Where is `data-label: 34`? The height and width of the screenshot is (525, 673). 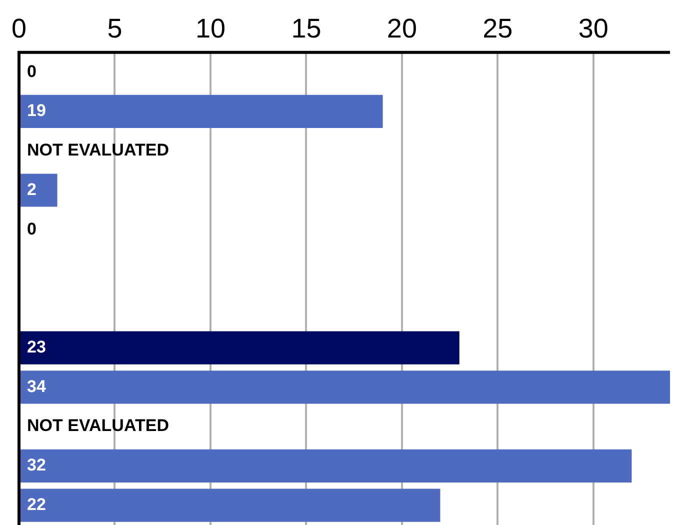 data-label: 34 is located at coordinates (36, 386).